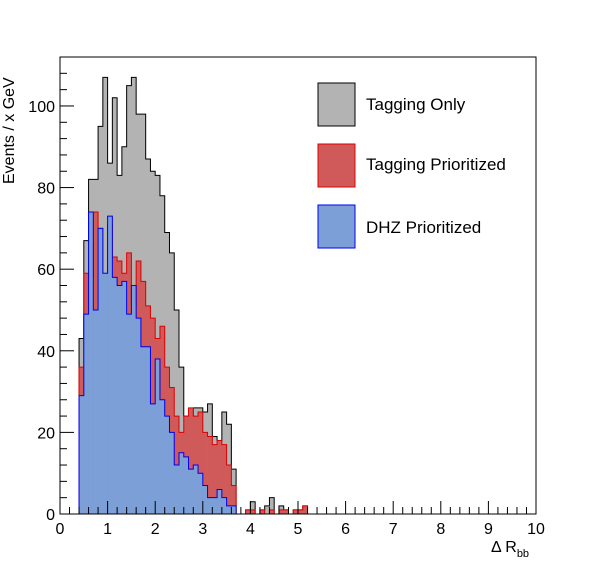 The width and height of the screenshot is (596, 572). I want to click on x-axis-title: Δ Rbb, so click(510, 549).